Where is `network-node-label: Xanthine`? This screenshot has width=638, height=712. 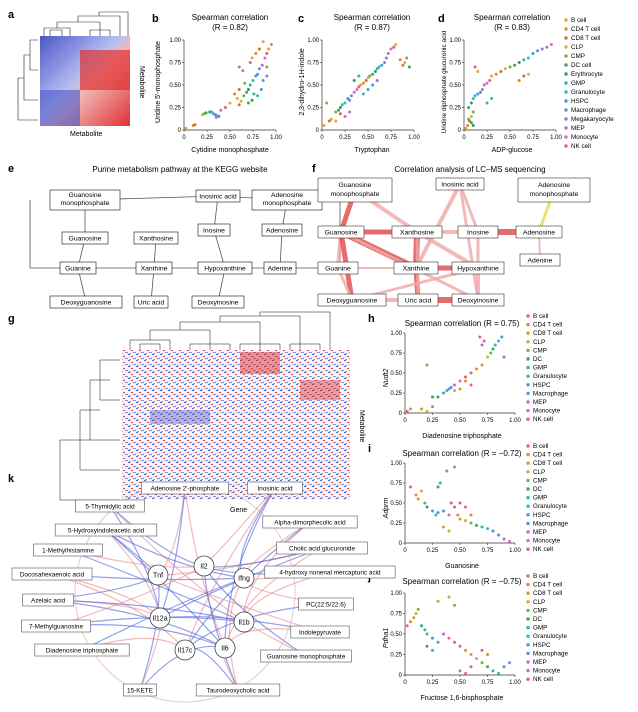 network-node-label: Xanthine is located at coordinates (416, 269).